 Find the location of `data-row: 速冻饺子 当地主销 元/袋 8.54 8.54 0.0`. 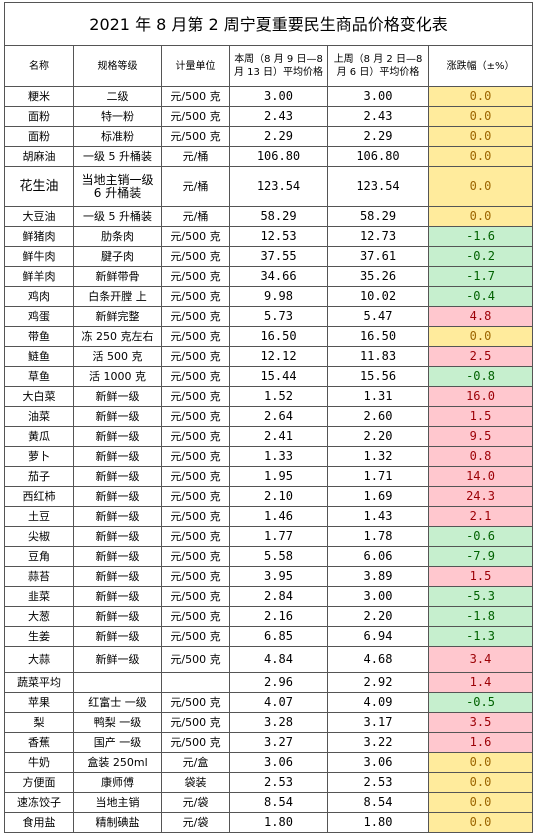

data-row: 速冻饺子 当地主销 元/袋 8.54 8.54 0.0 is located at coordinates (269, 802).